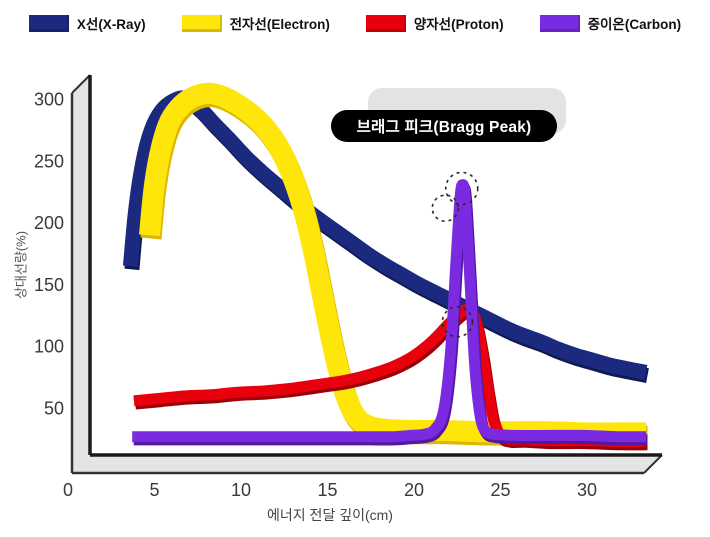 Image resolution: width=710 pixels, height=537 pixels. I want to click on y-axis-title: 상대선량(%), so click(21, 265).